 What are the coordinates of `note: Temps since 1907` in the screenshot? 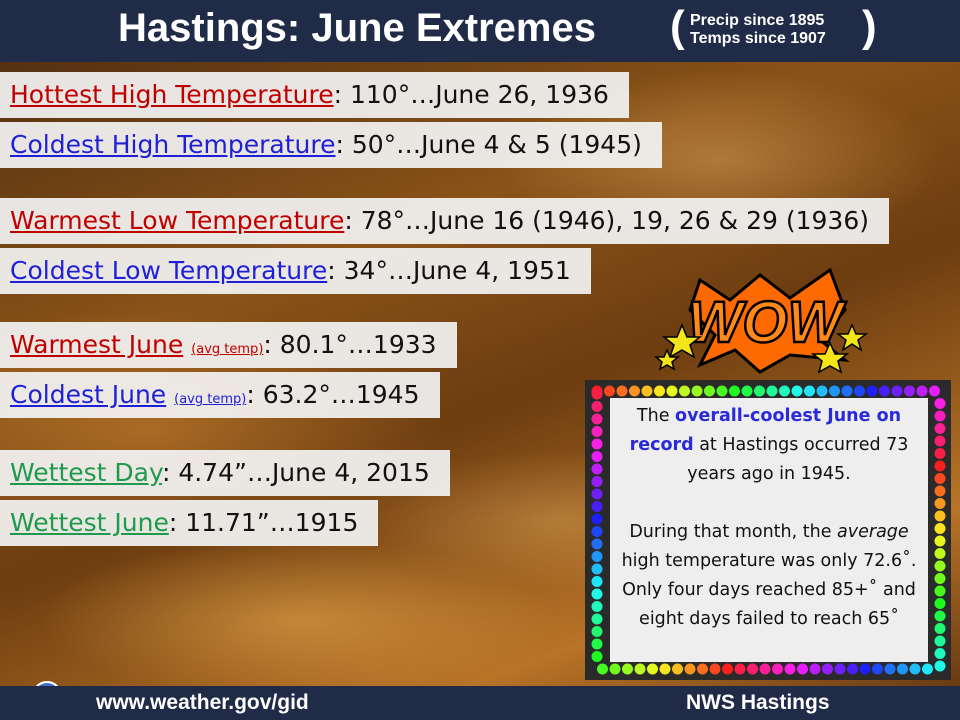 It's located at (758, 38).